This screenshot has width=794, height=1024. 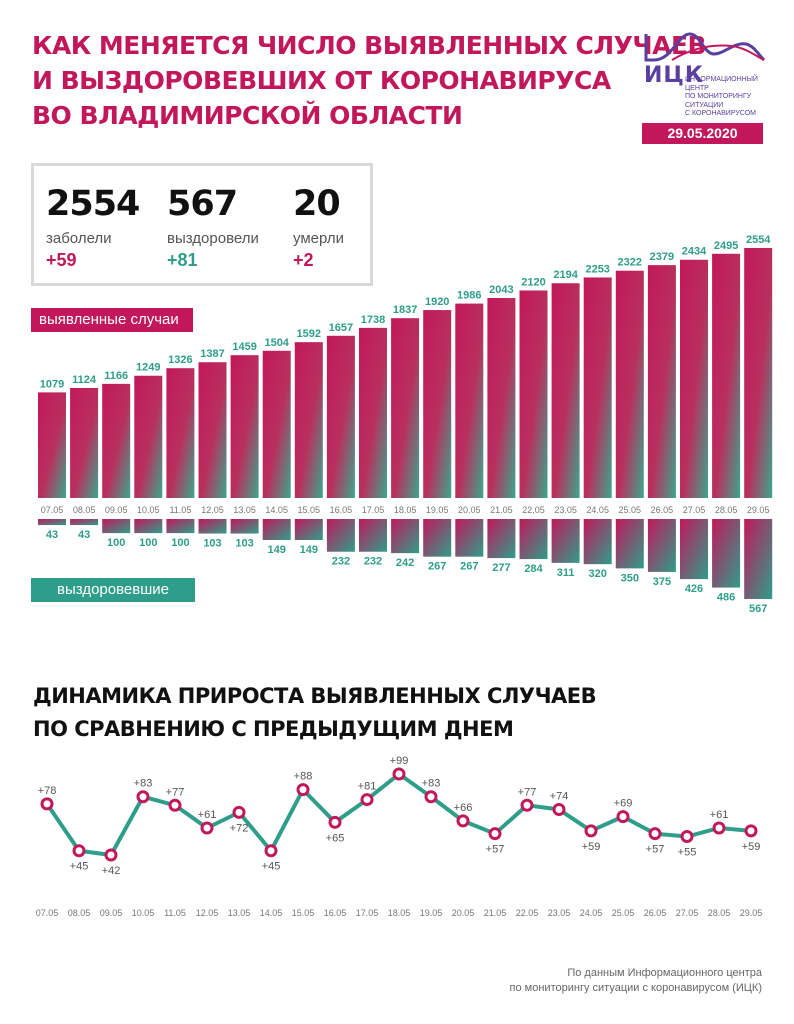 I want to click on cases-bar-label: 1986, so click(x=469, y=296).